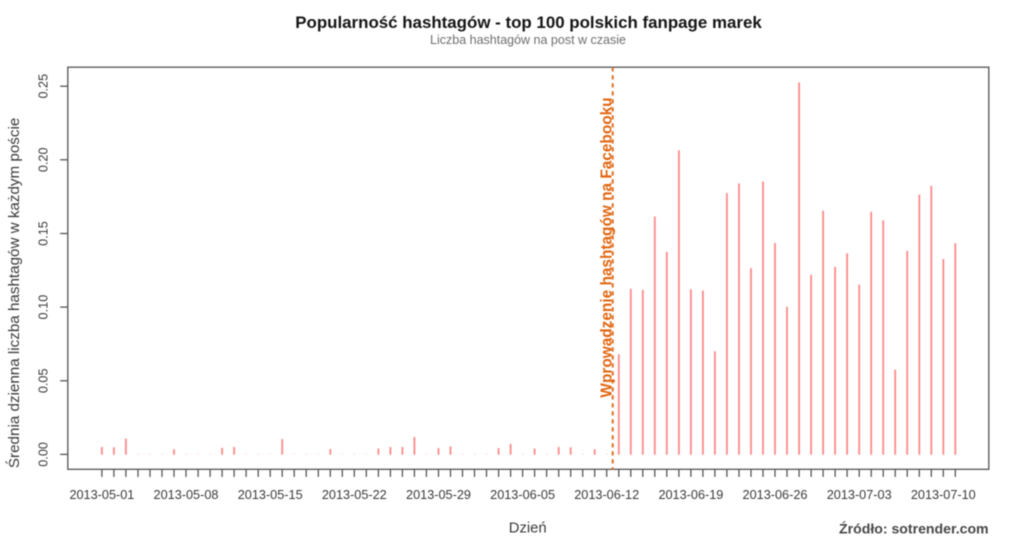 The width and height of the screenshot is (1024, 554). What do you see at coordinates (101, 495) in the screenshot?
I see `svg-text: 2013-05-01` at bounding box center [101, 495].